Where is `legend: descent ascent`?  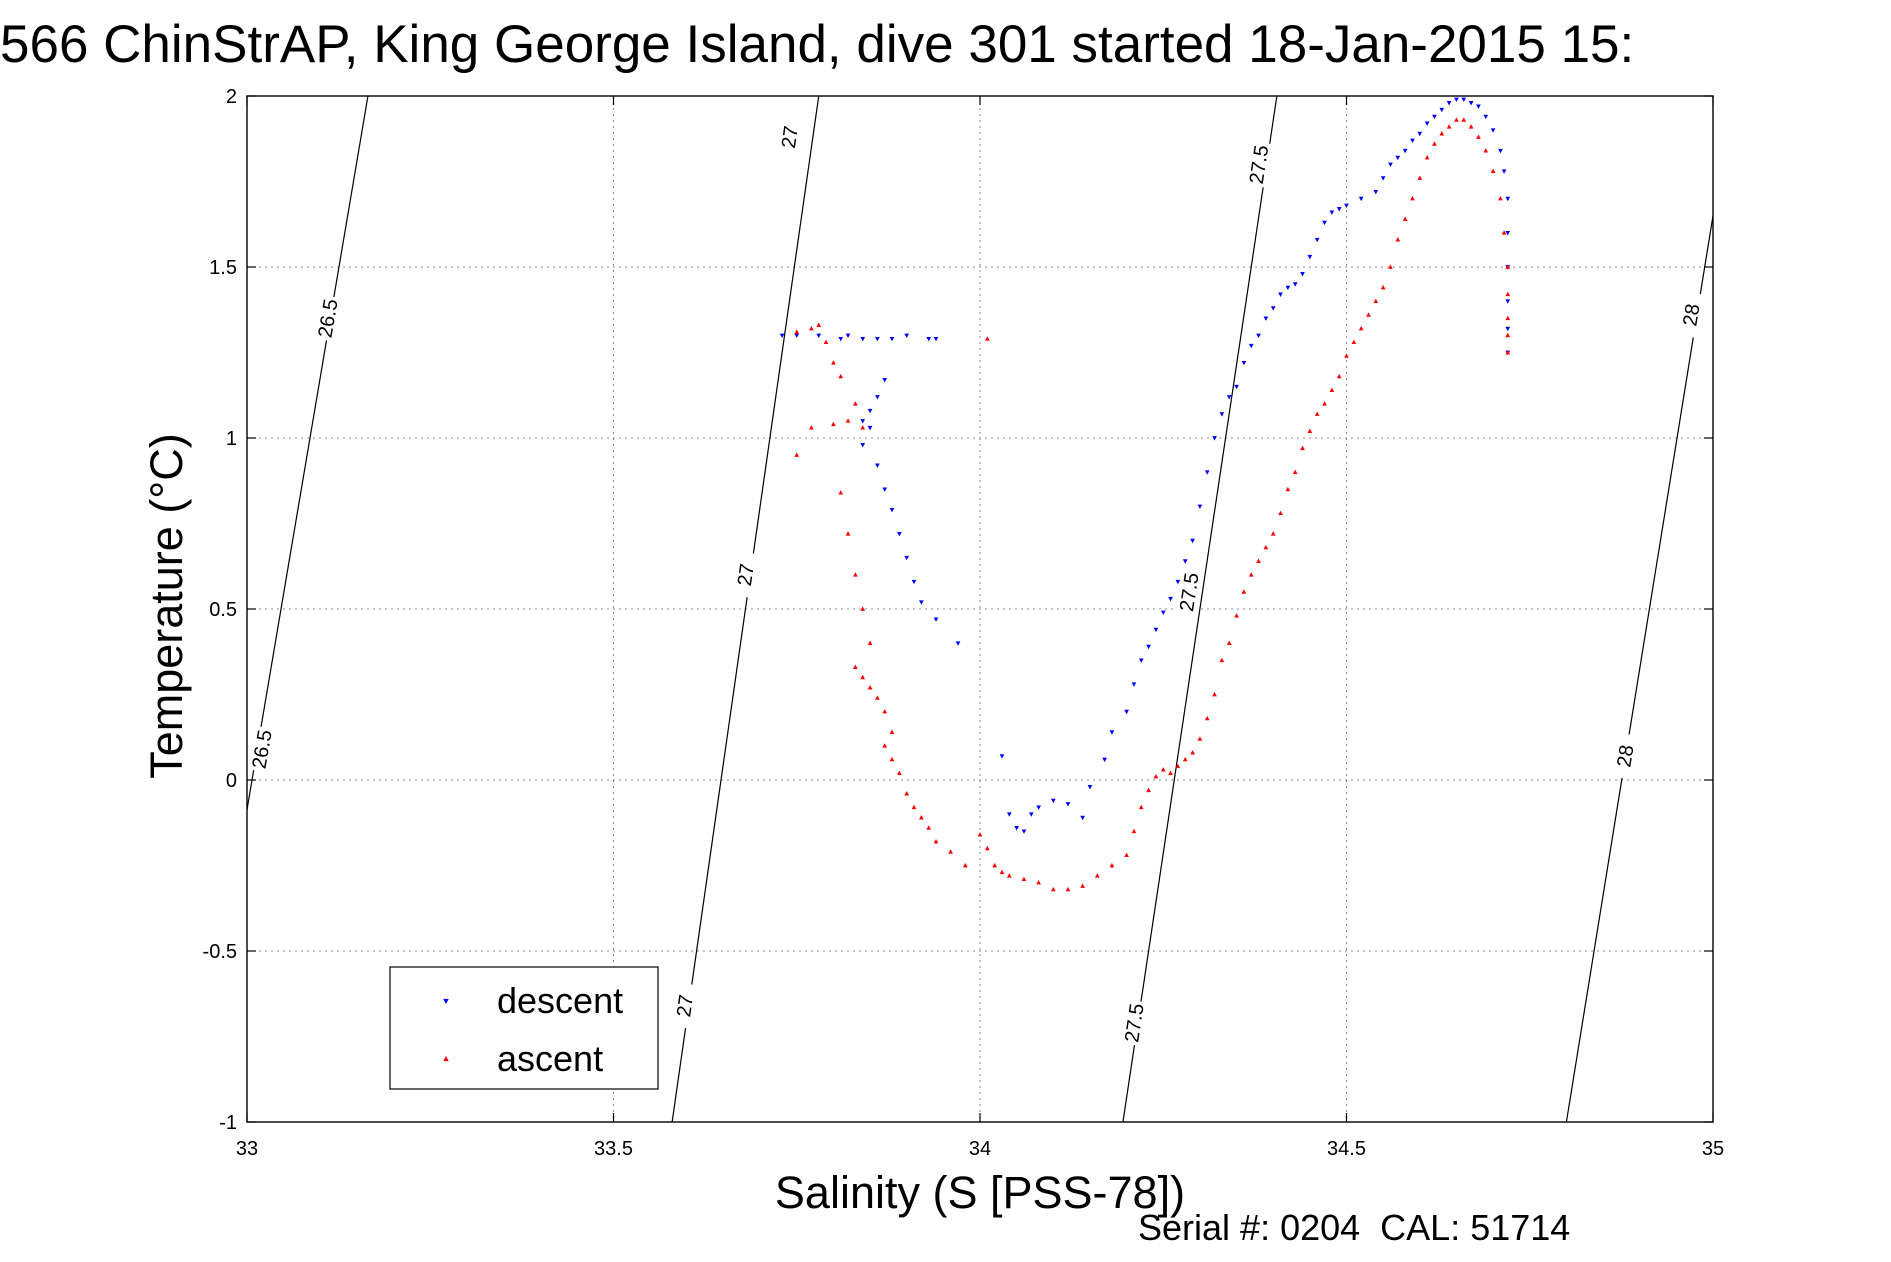
legend: descent ascent is located at coordinates (524, 1028).